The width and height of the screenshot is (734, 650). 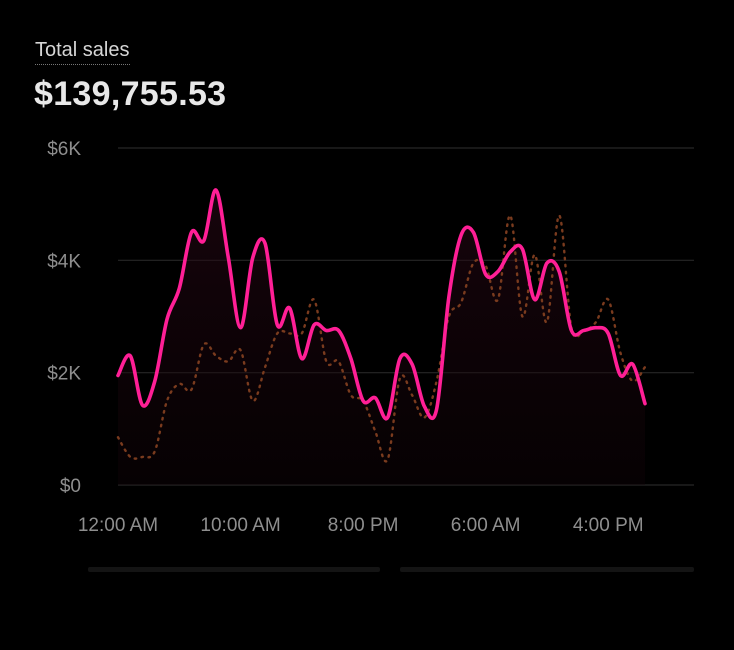 What do you see at coordinates (234, 569) in the screenshot?
I see `scroll-track-left` at bounding box center [234, 569].